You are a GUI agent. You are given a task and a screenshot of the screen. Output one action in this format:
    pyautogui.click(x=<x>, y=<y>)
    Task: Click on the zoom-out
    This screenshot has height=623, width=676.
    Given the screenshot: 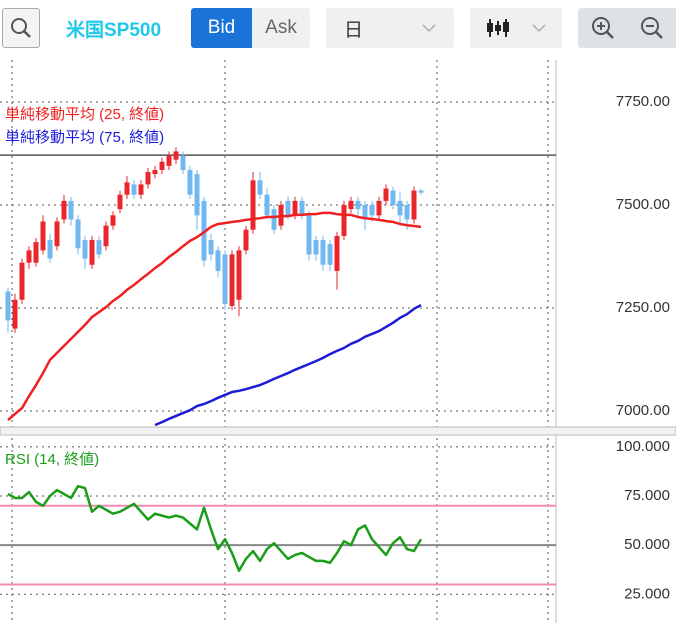 What is the action you would take?
    pyautogui.click(x=652, y=28)
    